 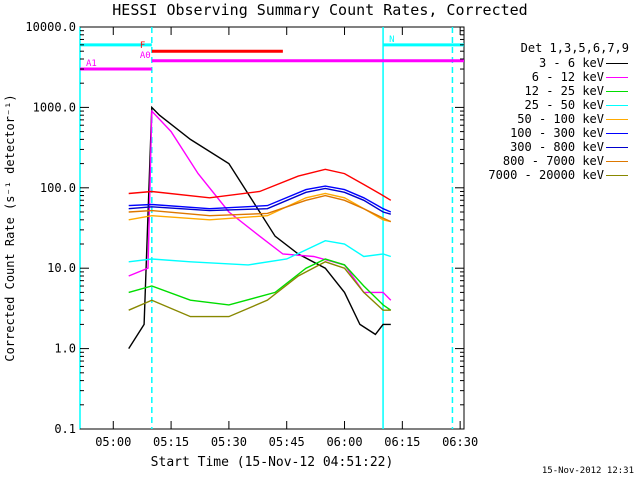 I want to click on legend-item: 12 - 25 keV, so click(x=558, y=91).